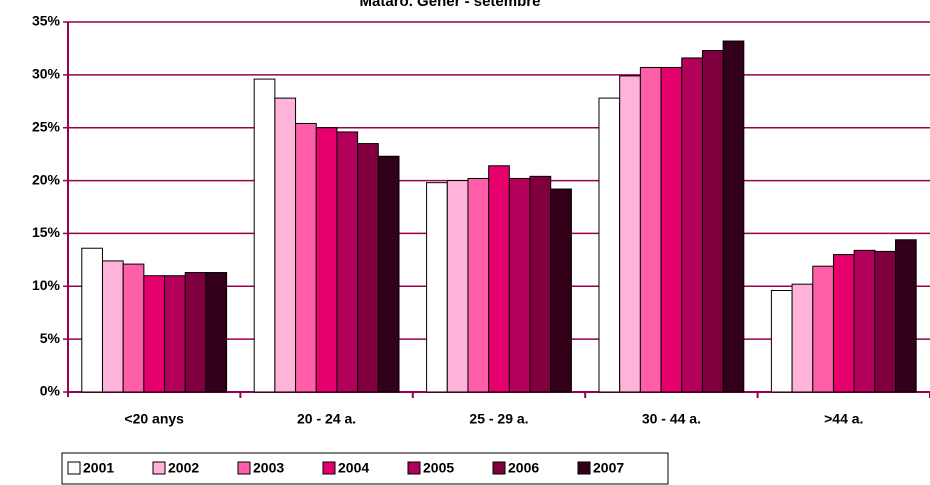  Describe the element at coordinates (46, 126) in the screenshot. I see `y-tick-label: 25%` at that location.